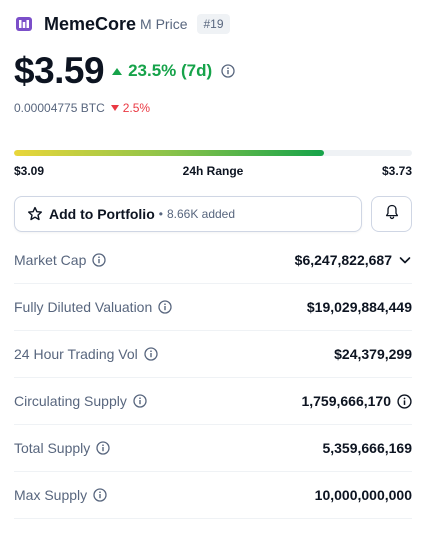 The image size is (430, 537). I want to click on stat-label: Total Supply, so click(62, 448).